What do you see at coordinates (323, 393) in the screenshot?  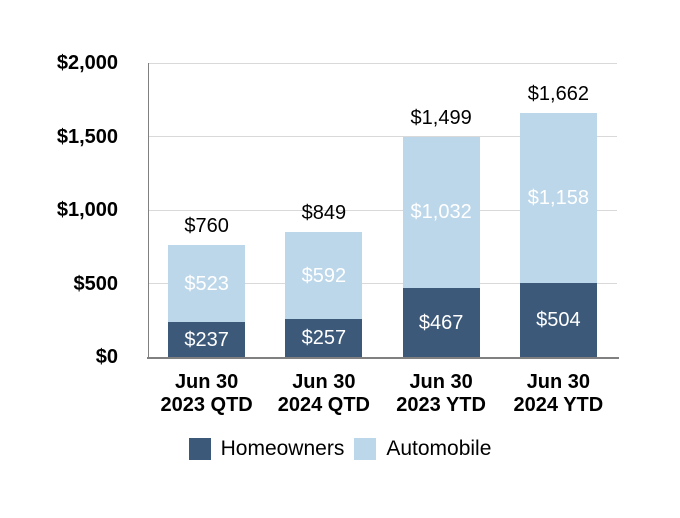 I see `x-axis-category-label: Jun 30 2024 QTD` at bounding box center [323, 393].